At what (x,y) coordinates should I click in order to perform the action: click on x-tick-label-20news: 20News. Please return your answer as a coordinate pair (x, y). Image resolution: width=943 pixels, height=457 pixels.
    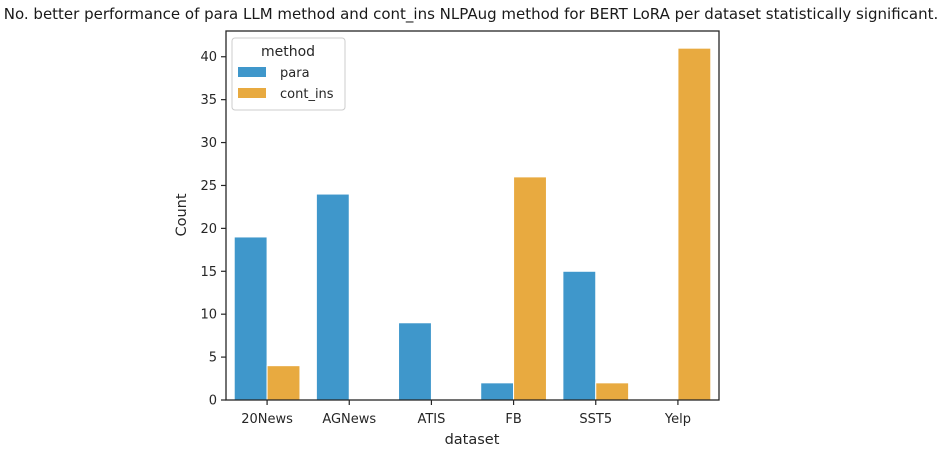
    Looking at the image, I should click on (267, 419).